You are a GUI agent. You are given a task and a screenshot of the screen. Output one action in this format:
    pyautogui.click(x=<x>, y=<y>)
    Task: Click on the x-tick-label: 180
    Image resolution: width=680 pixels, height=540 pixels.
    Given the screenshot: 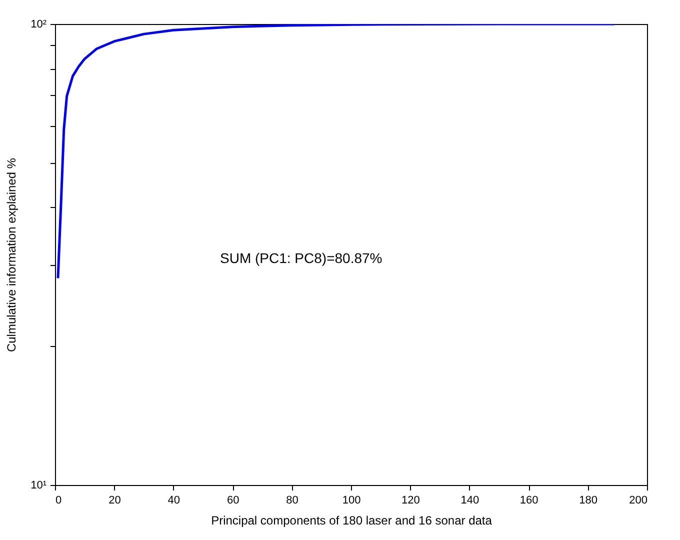 What is the action you would take?
    pyautogui.click(x=588, y=500)
    